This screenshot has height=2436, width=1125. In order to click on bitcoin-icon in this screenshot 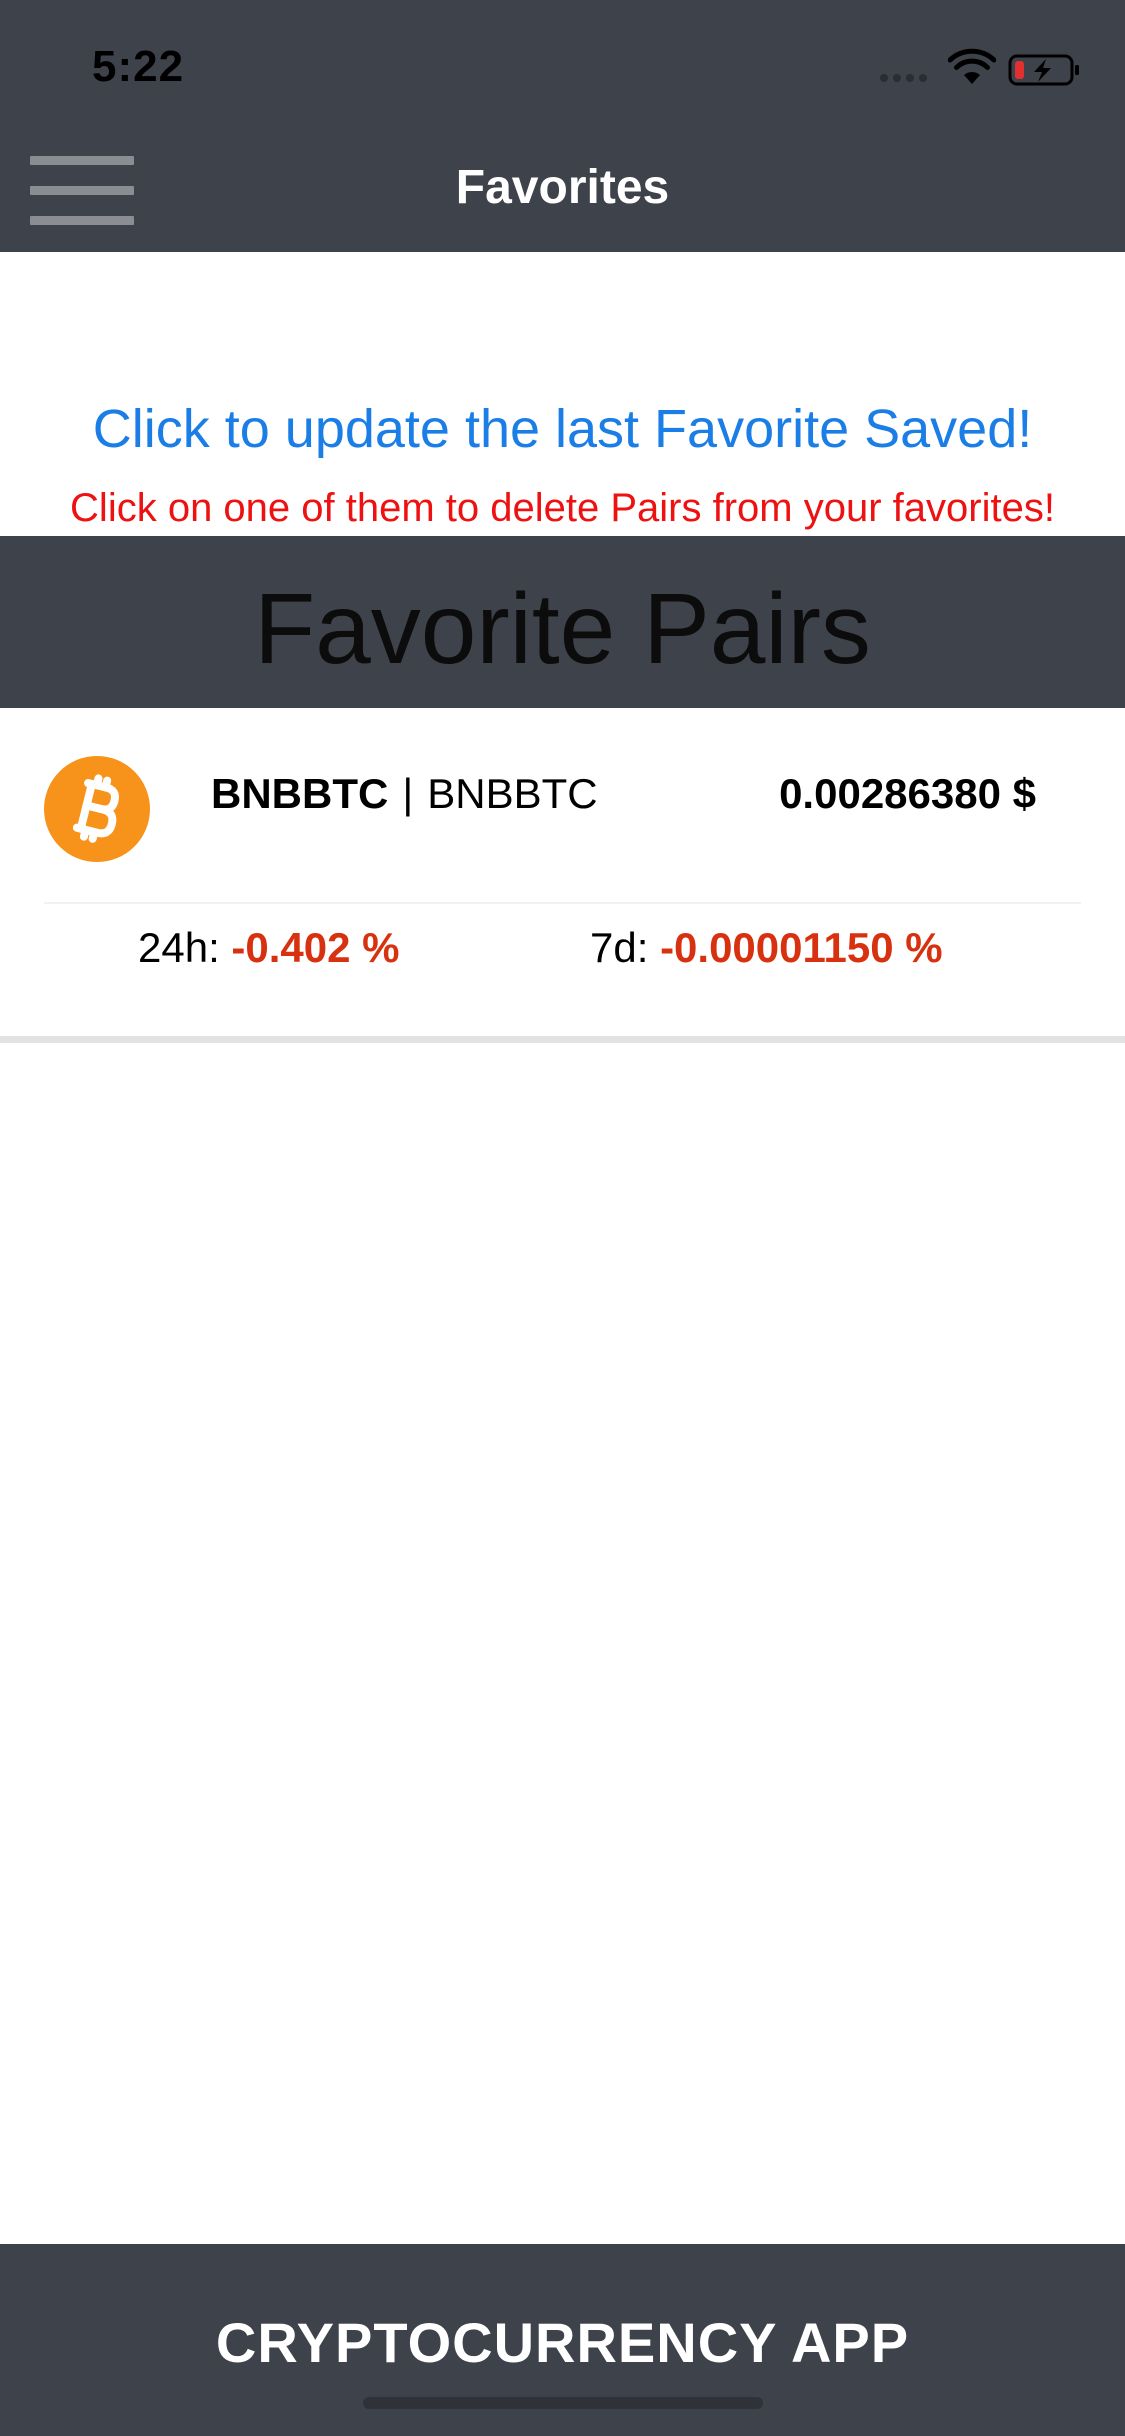, I will do `click(97, 809)`.